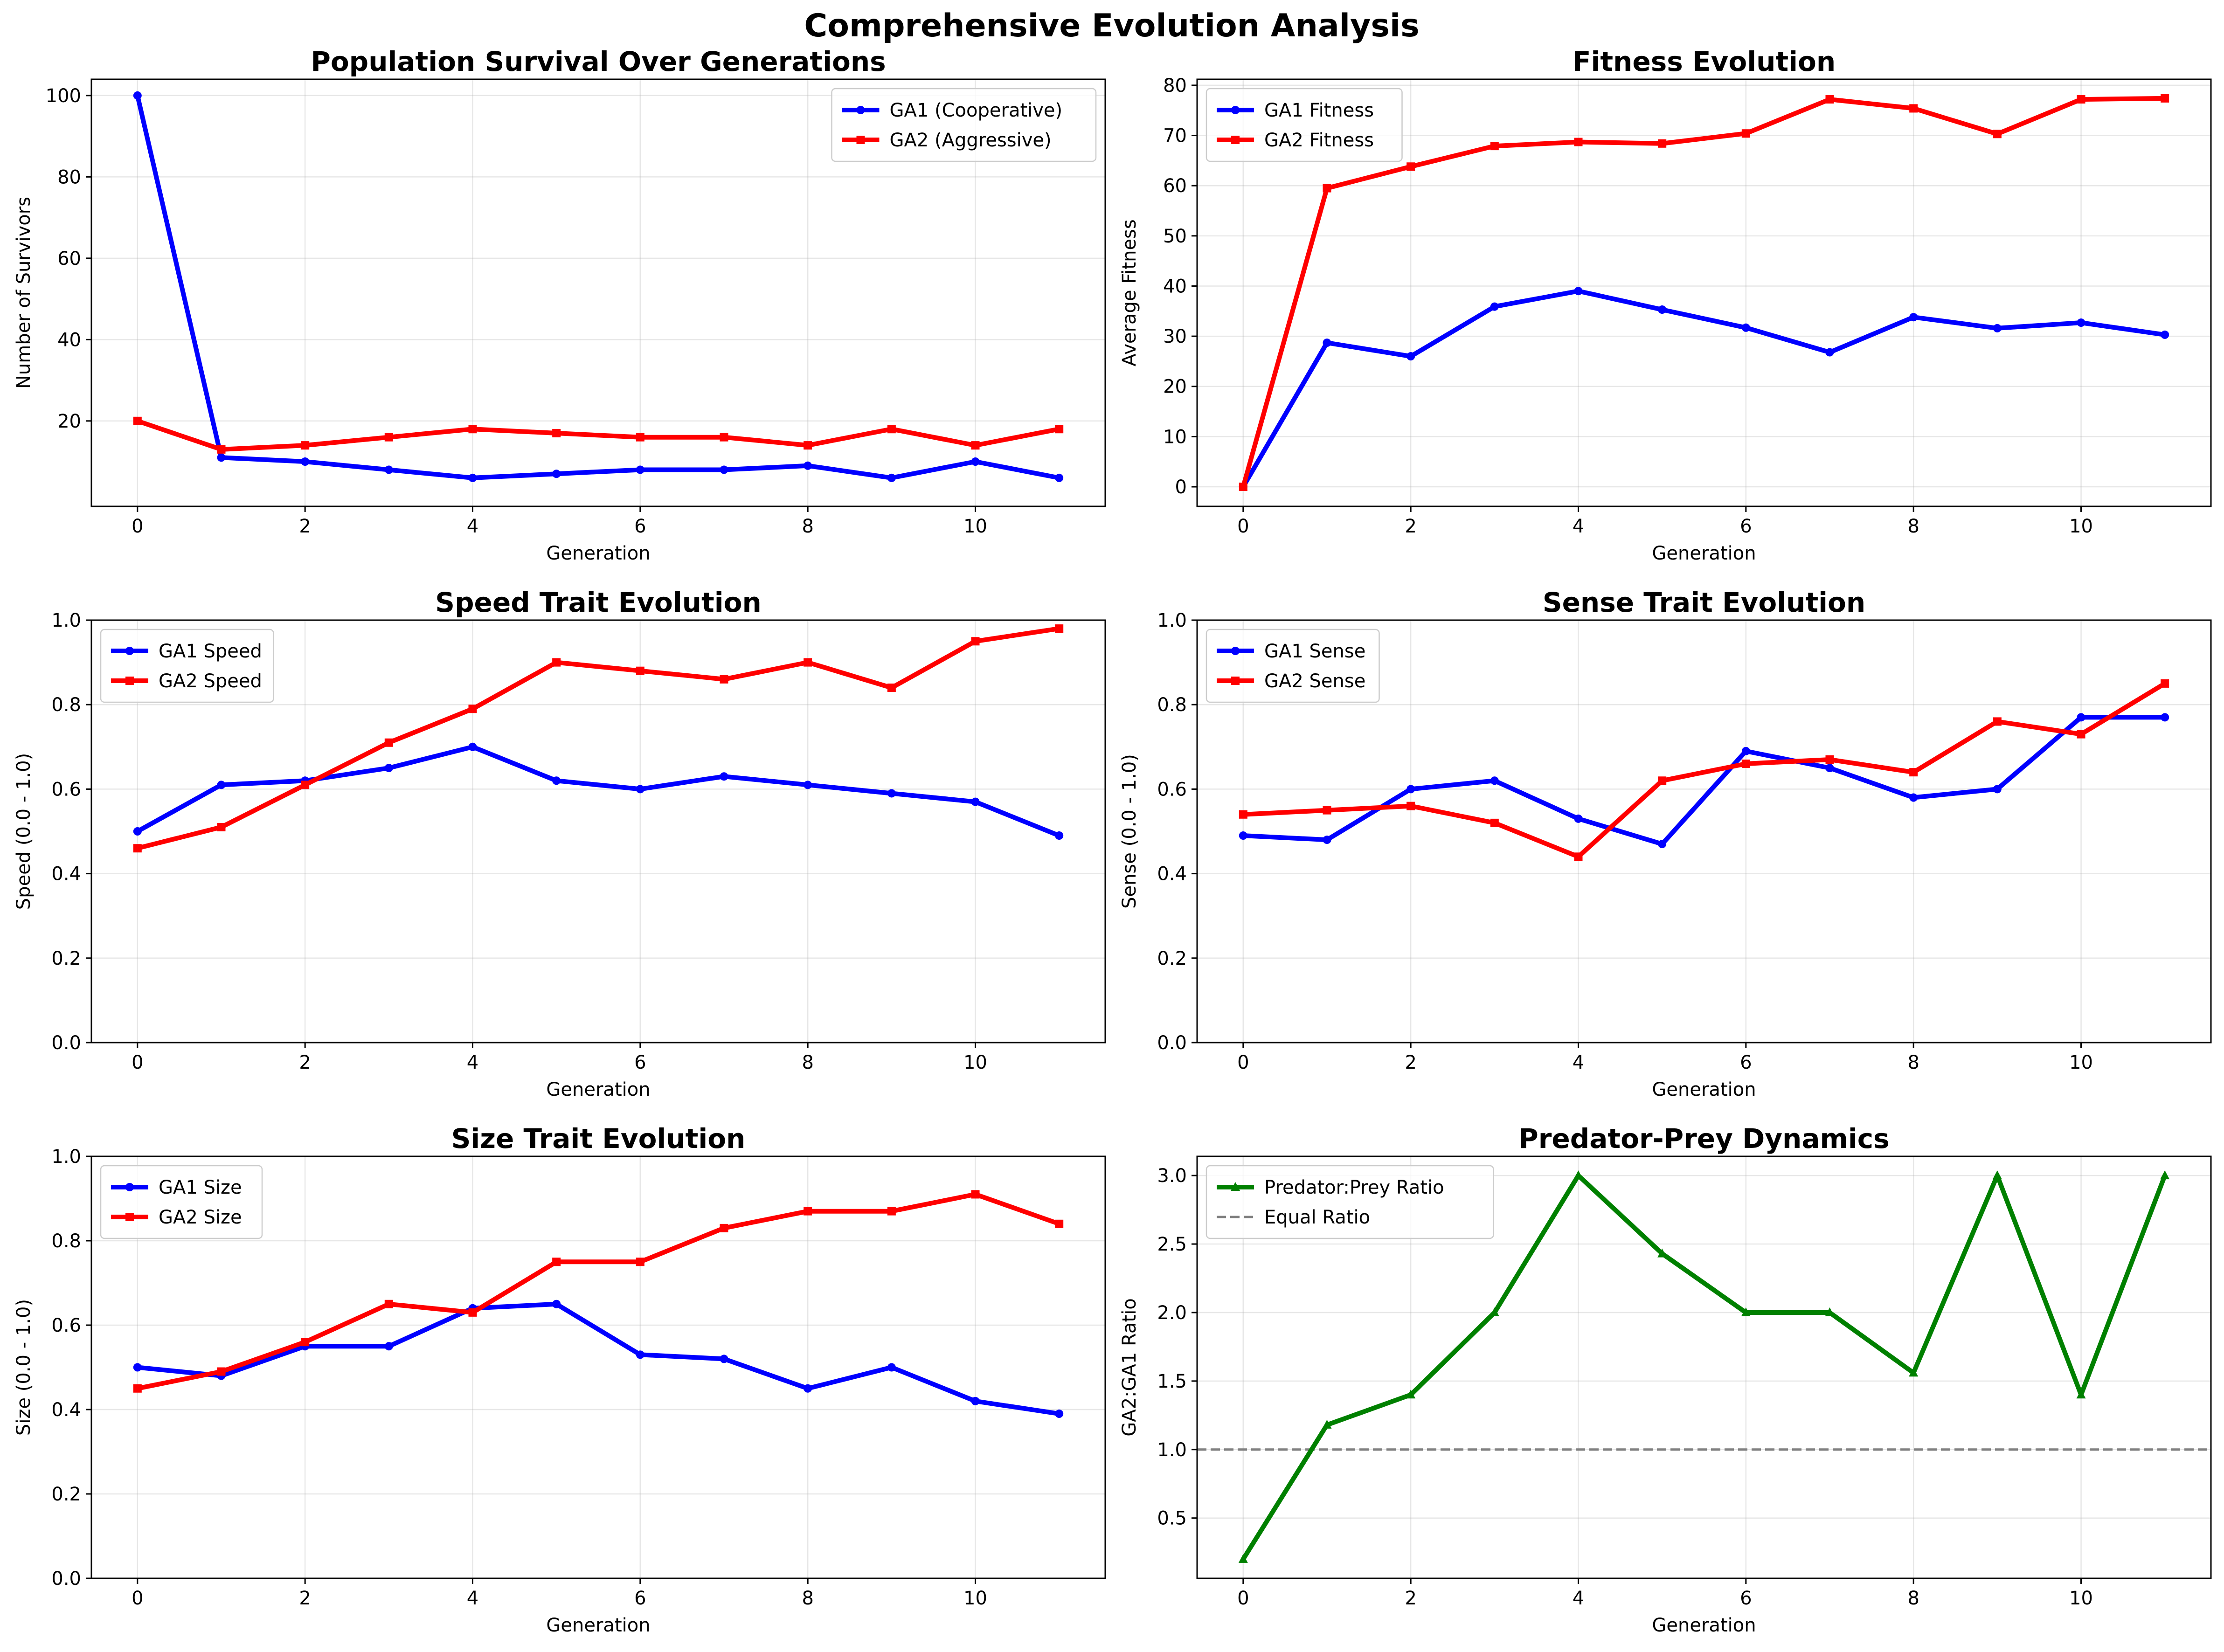  What do you see at coordinates (129, 1187) in the screenshot?
I see `chart-5-legend-marker` at bounding box center [129, 1187].